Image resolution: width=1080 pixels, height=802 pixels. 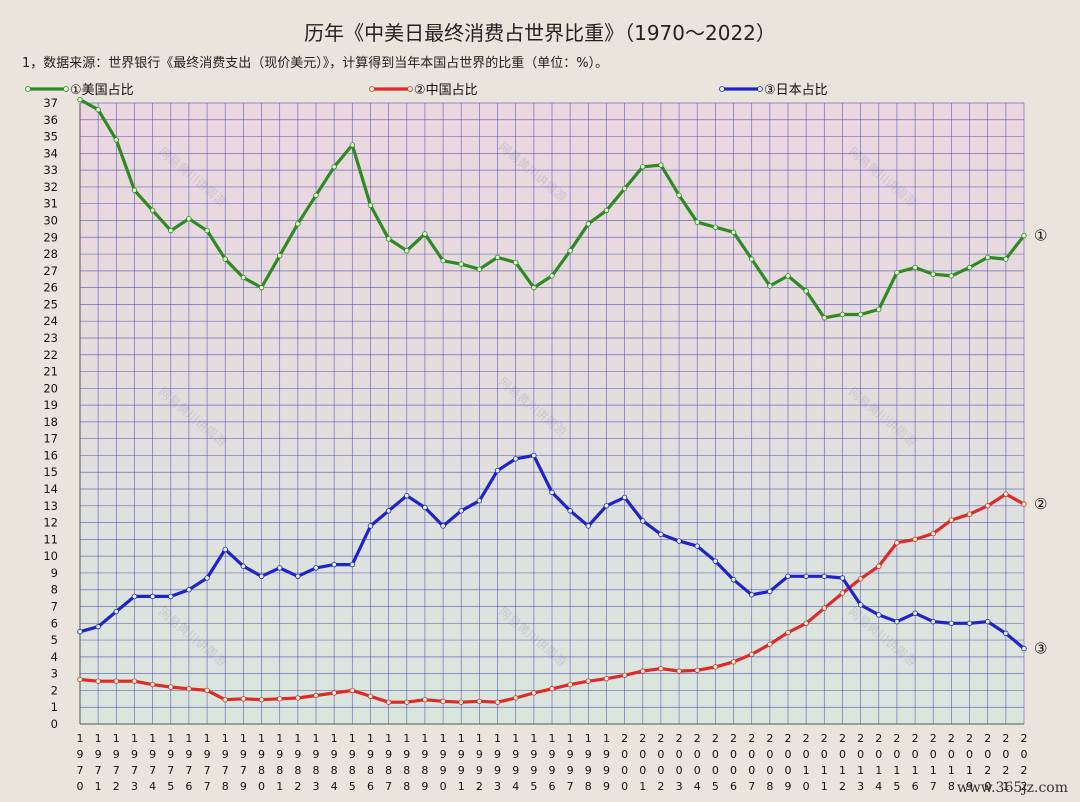 What do you see at coordinates (50, 153) in the screenshot?
I see `y-tick-label: 34` at bounding box center [50, 153].